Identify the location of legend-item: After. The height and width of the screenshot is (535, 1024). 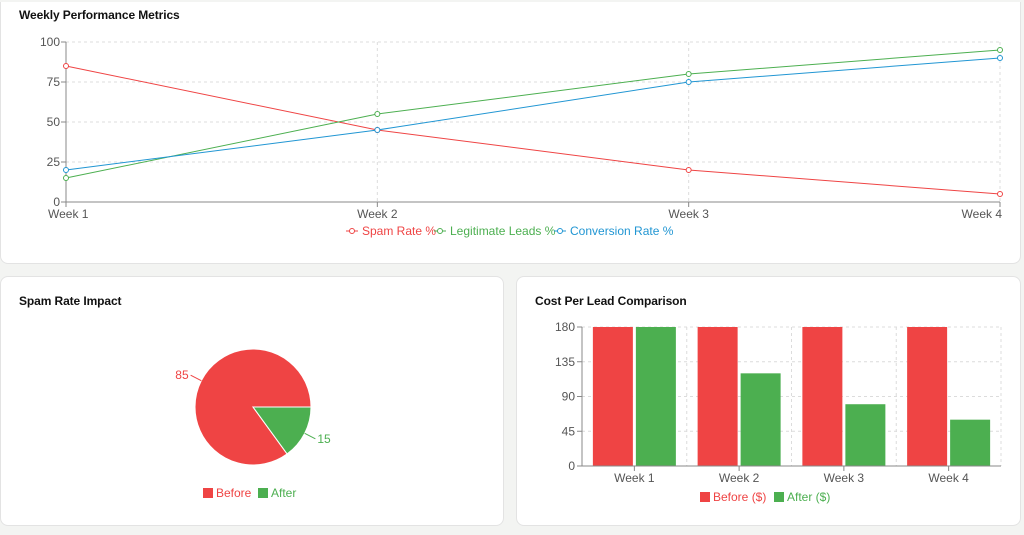
(277, 493).